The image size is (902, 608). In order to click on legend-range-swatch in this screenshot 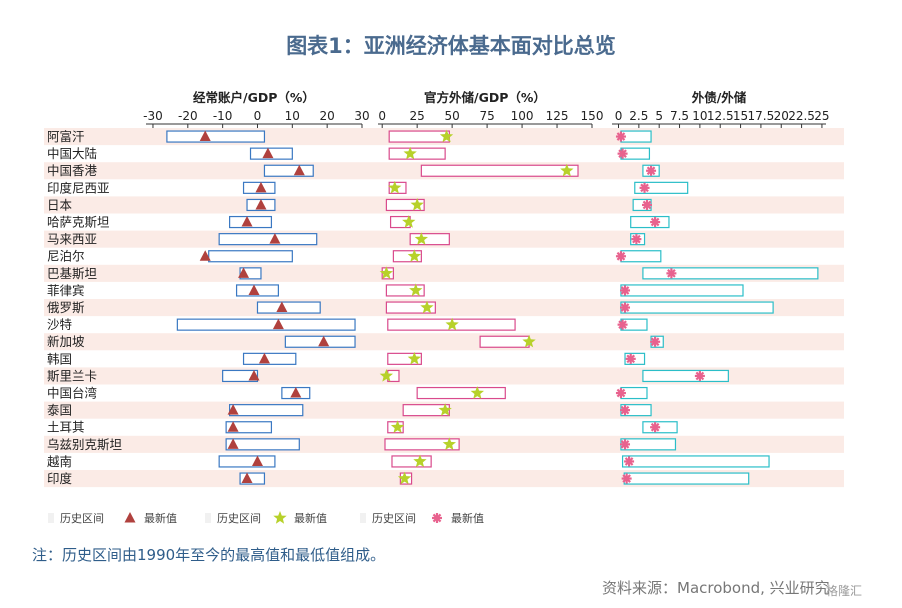, I will do `click(363, 518)`.